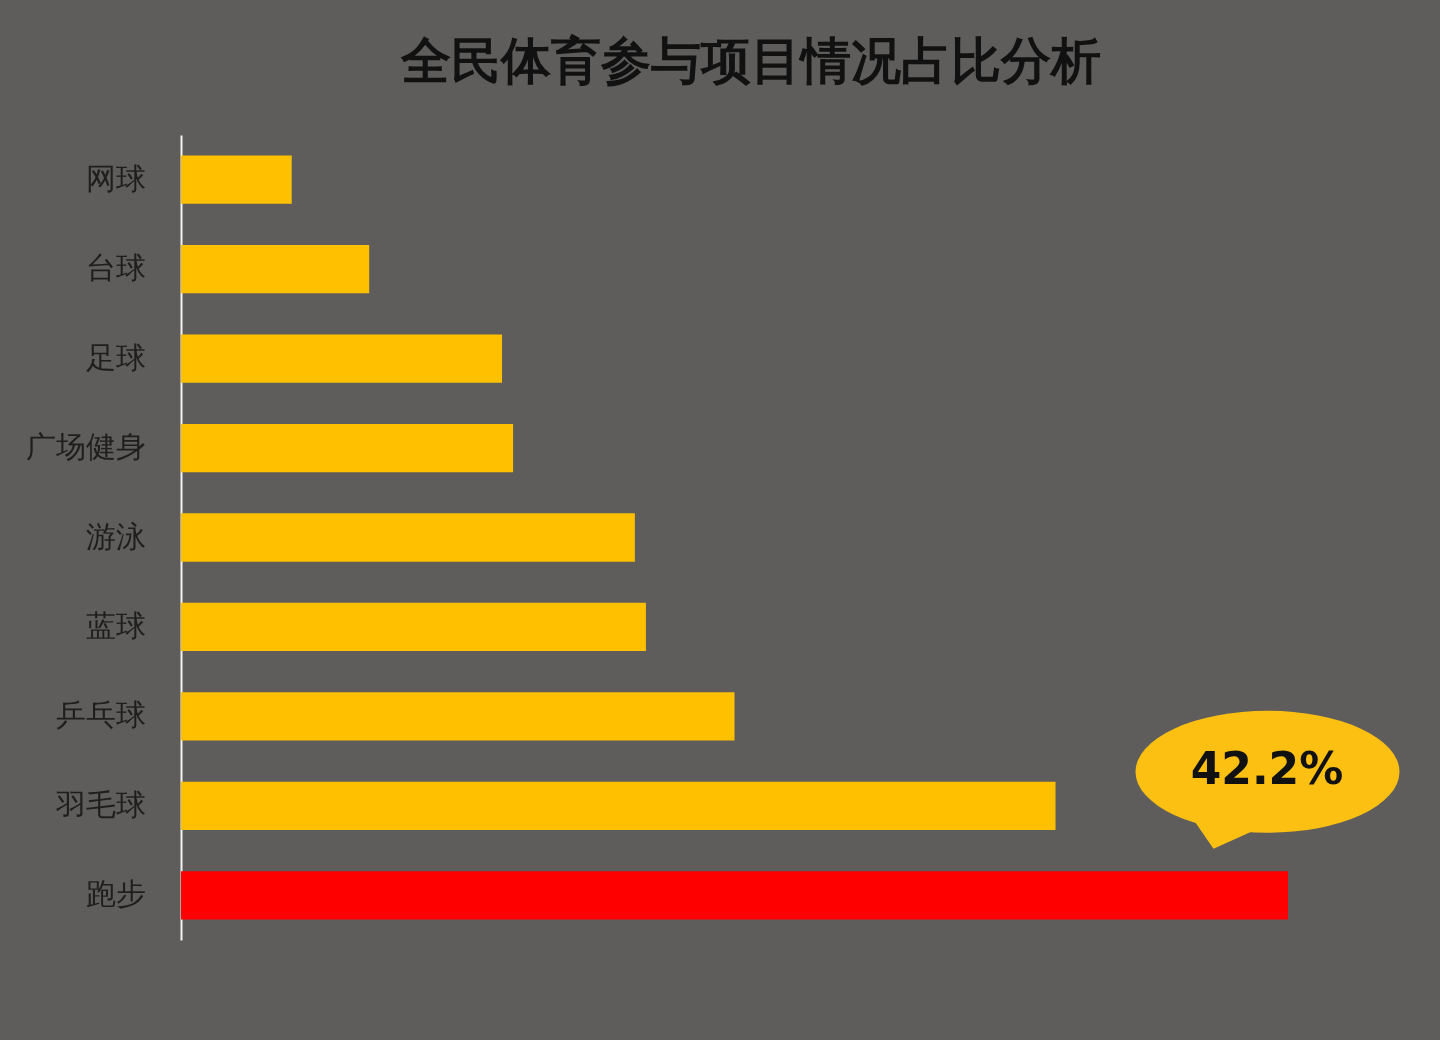  Describe the element at coordinates (750, 61) in the screenshot. I see `chart-title: 全民体育参与项目情况占比分析` at that location.